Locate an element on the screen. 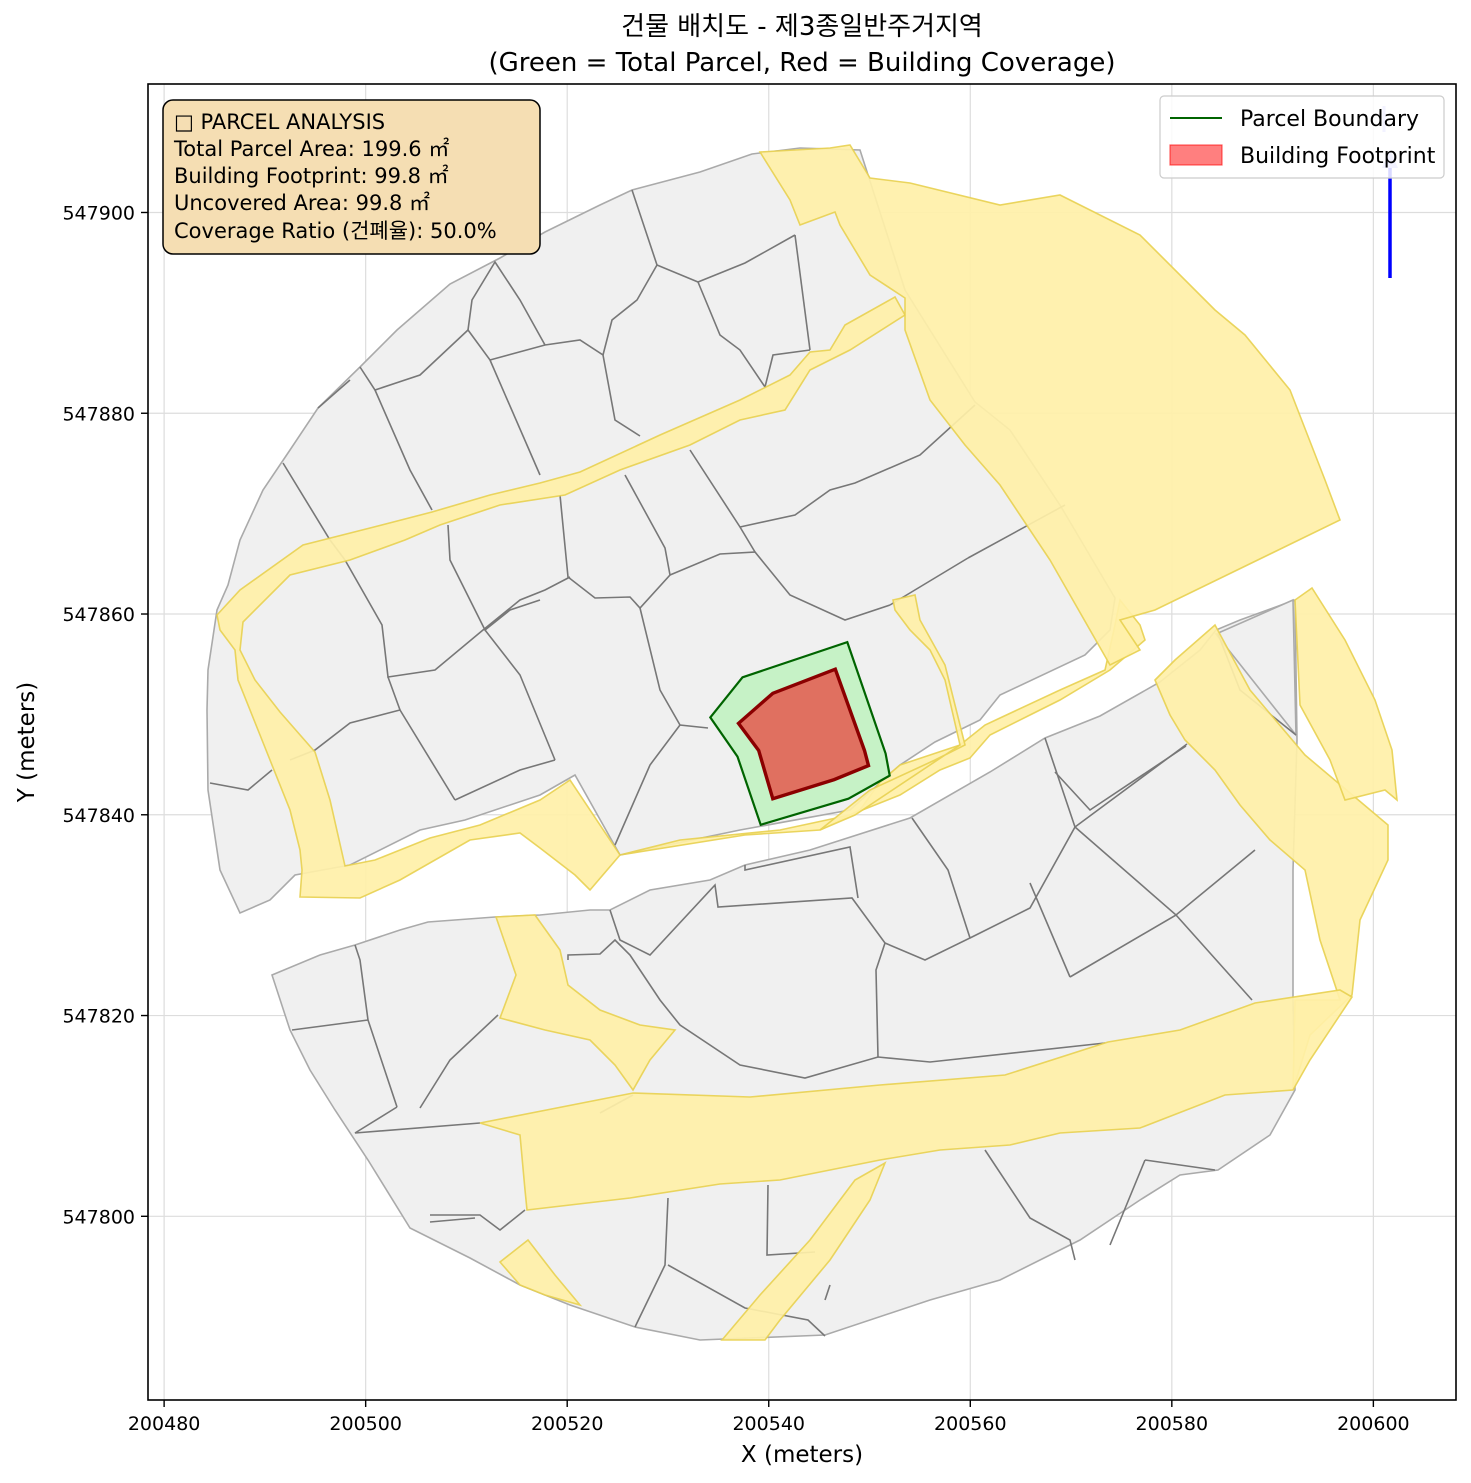 This screenshot has width=1471, height=1483. y-tick-label: 547820 is located at coordinates (98, 1017).